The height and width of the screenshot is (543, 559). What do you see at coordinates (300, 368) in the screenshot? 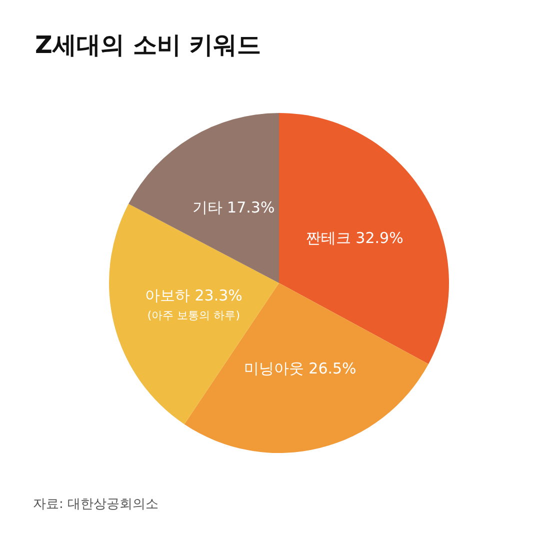
I see `slice-label: 미닝아웃 26.5%` at bounding box center [300, 368].